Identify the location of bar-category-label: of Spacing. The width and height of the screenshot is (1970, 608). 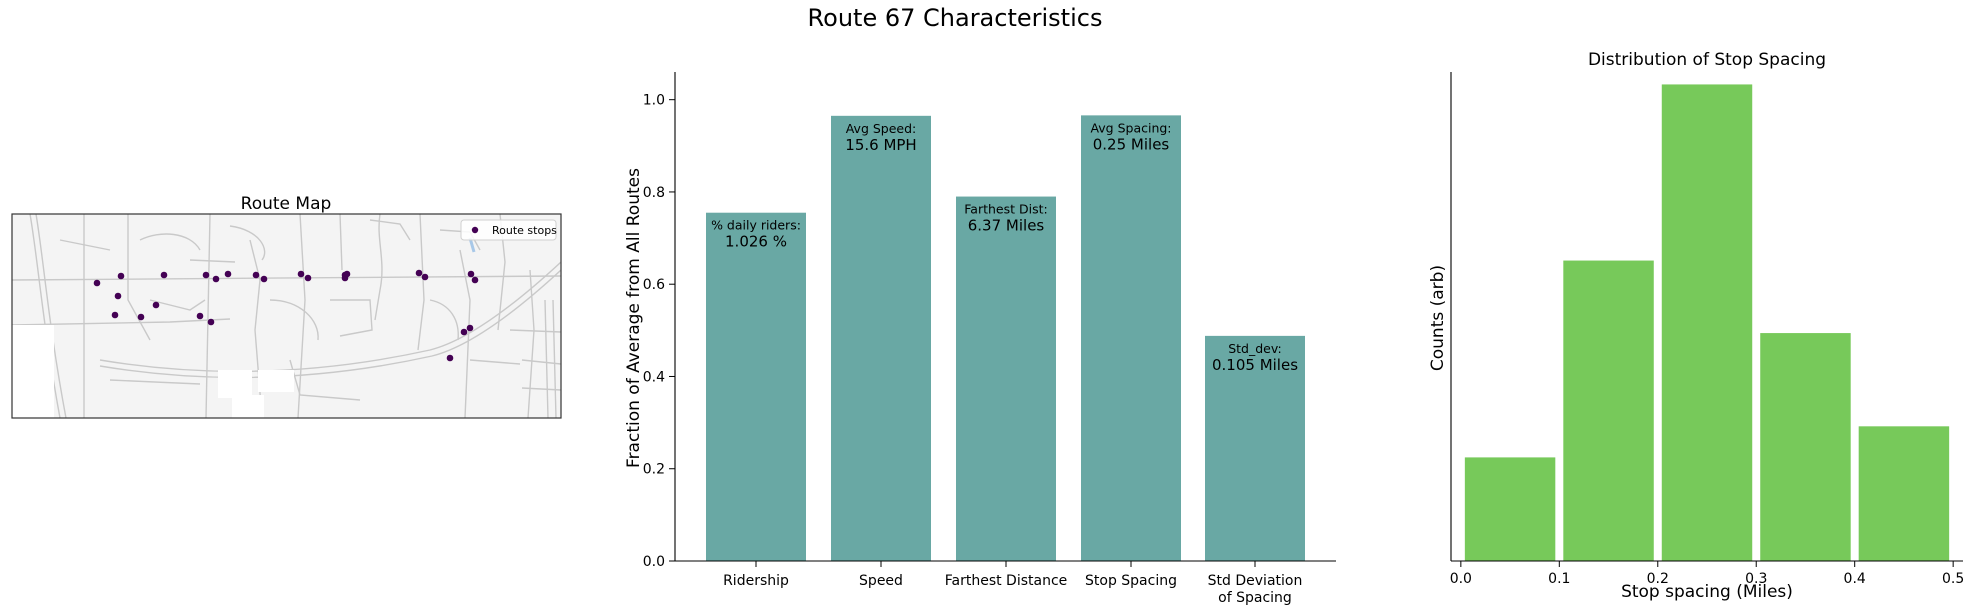
(1255, 598).